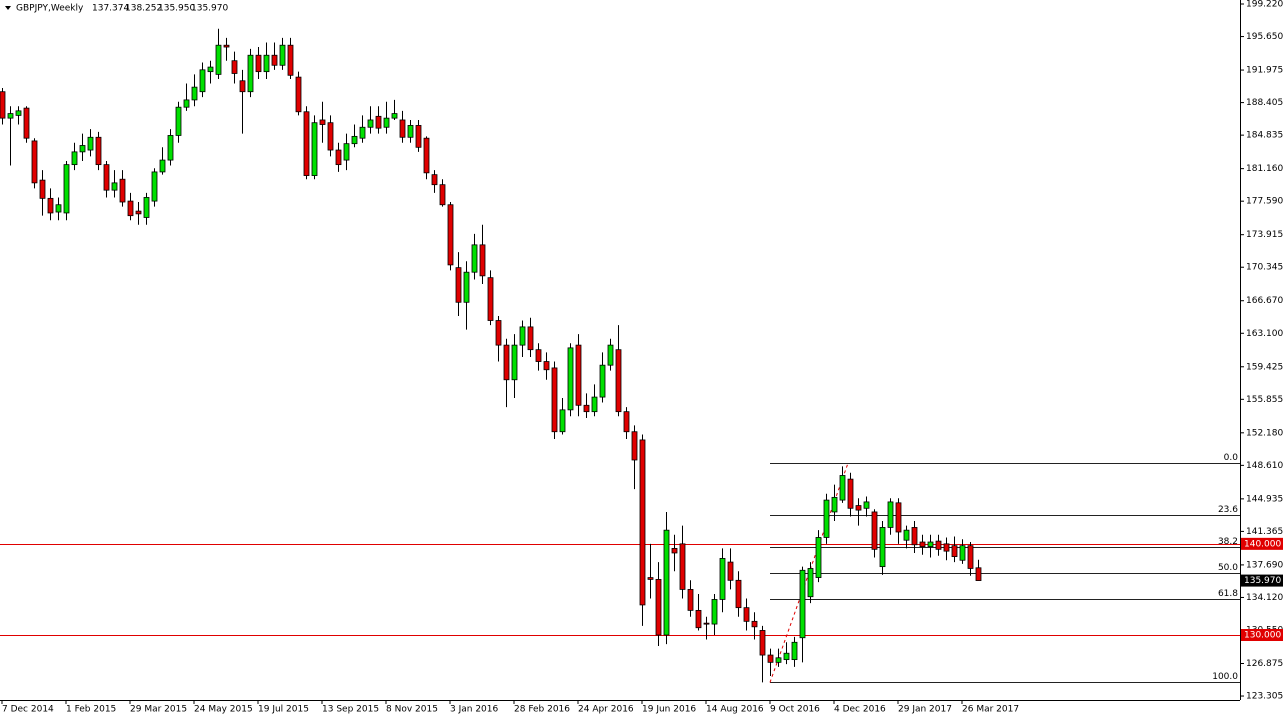 This screenshot has width=1283, height=720. I want to click on chart-title: GBPJPY,Weekly, so click(50, 9).